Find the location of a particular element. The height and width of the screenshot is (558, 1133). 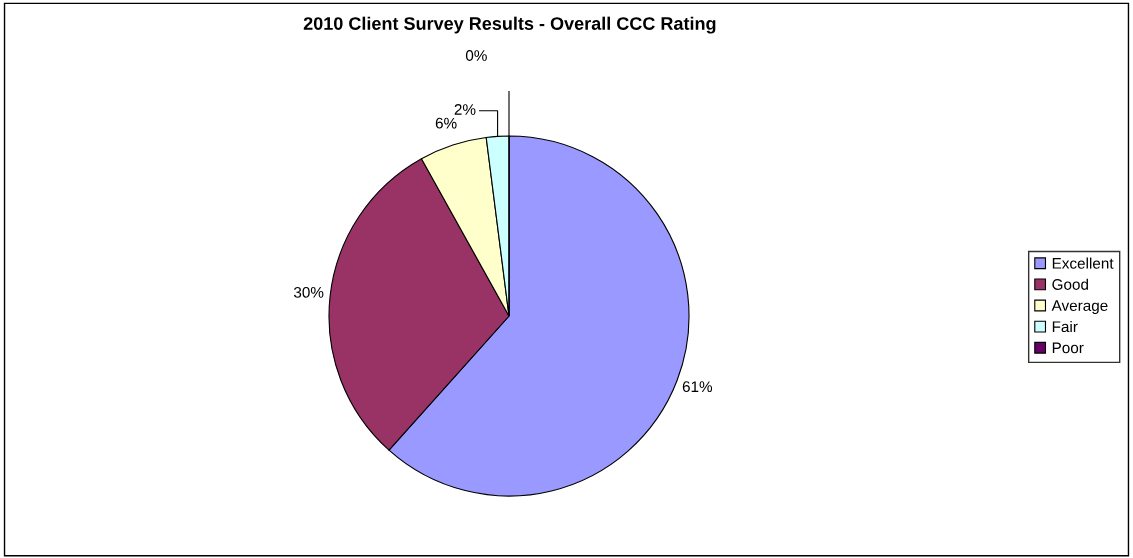

data-label: 30% is located at coordinates (308, 292).